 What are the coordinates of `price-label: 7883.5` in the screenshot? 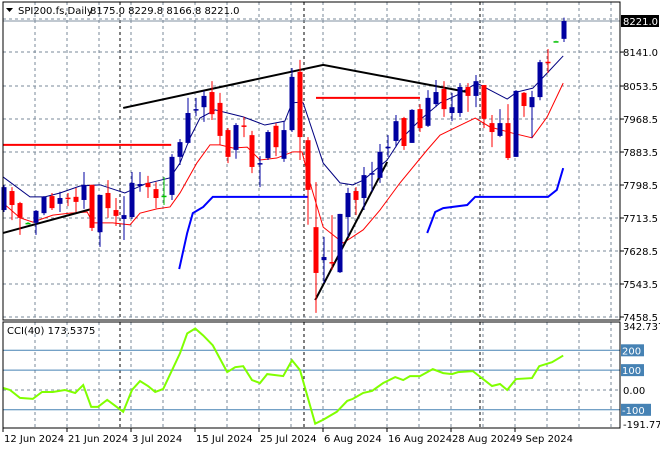 It's located at (640, 153).